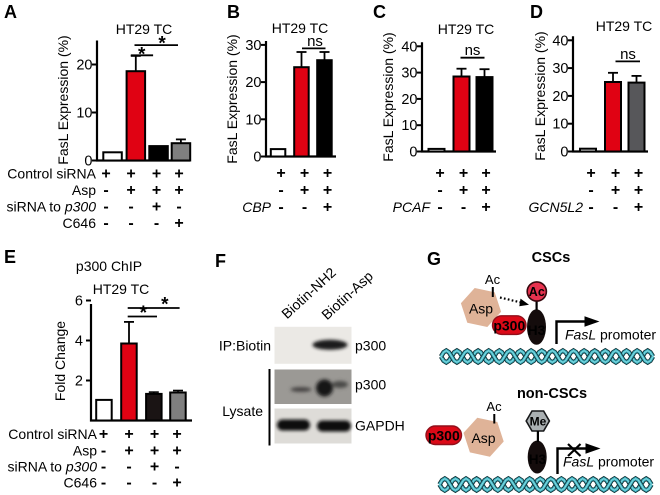  Describe the element at coordinates (412, 207) in the screenshot. I see `svg-text: PCAF` at that location.